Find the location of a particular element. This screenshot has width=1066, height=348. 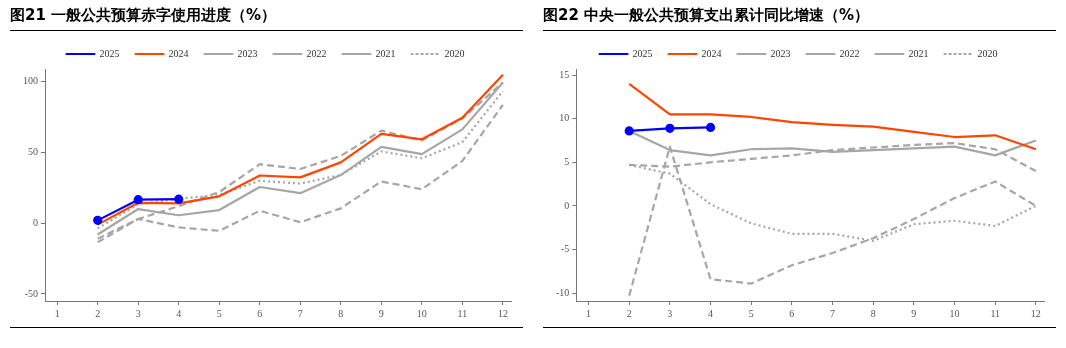

y-tick-label: 15 is located at coordinates (564, 74).